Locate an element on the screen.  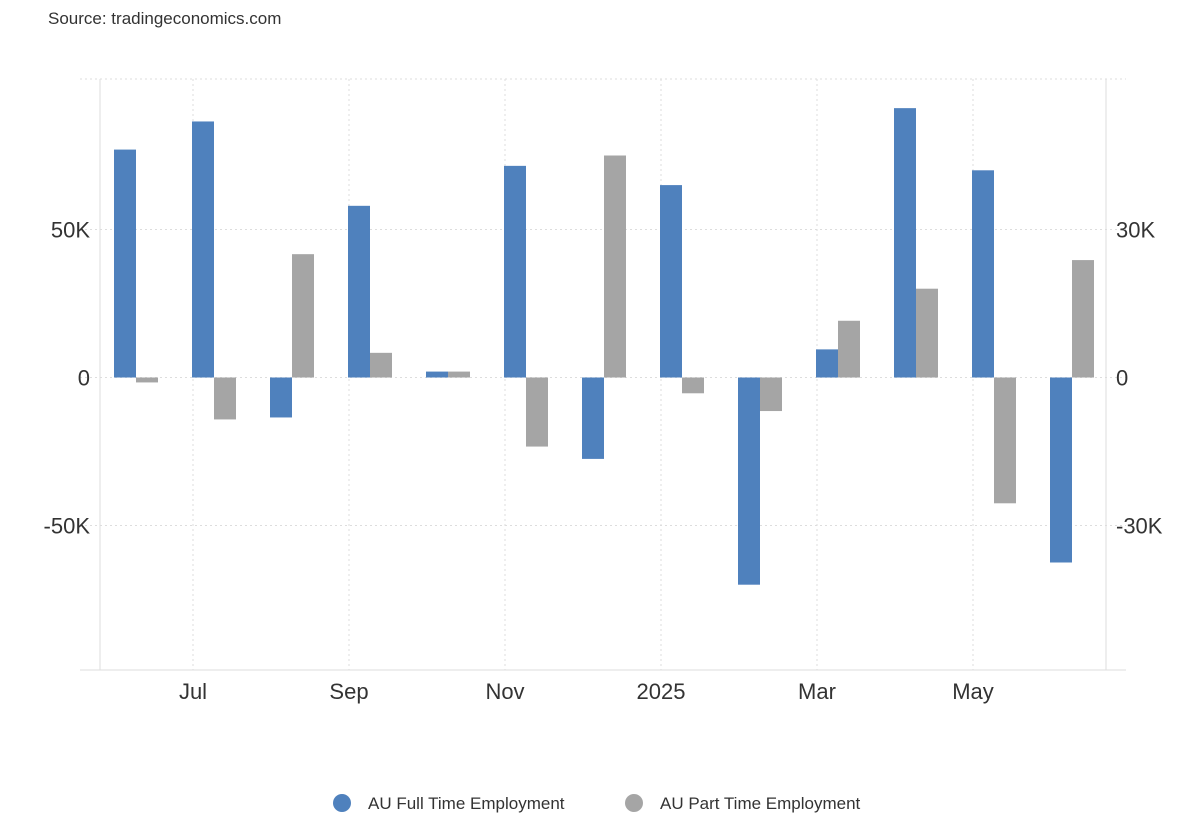
right-tick-label: -30K is located at coordinates (1139, 526).